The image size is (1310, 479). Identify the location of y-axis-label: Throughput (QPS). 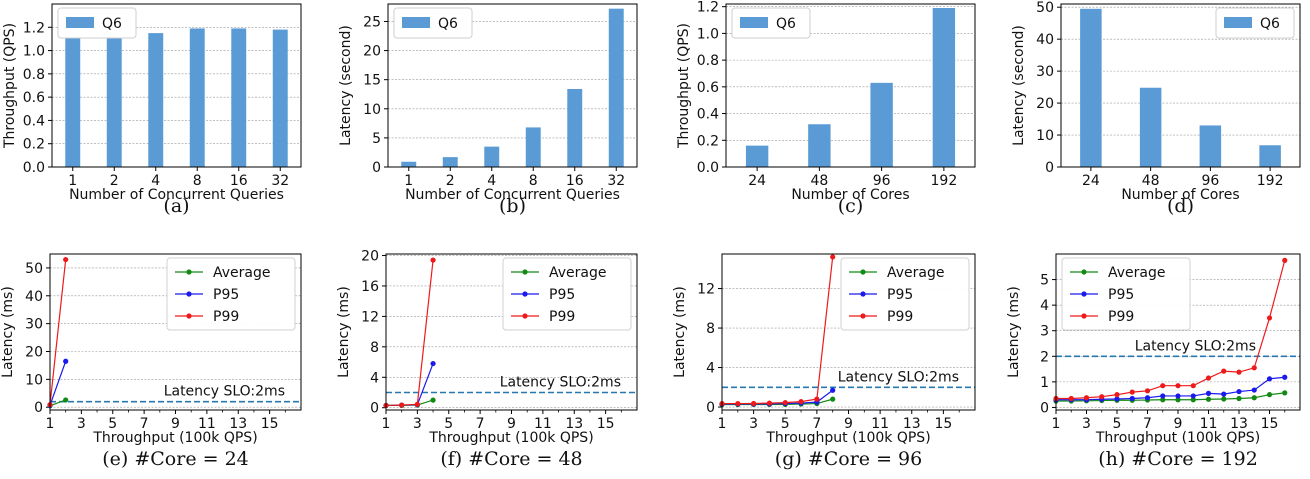
(10, 86).